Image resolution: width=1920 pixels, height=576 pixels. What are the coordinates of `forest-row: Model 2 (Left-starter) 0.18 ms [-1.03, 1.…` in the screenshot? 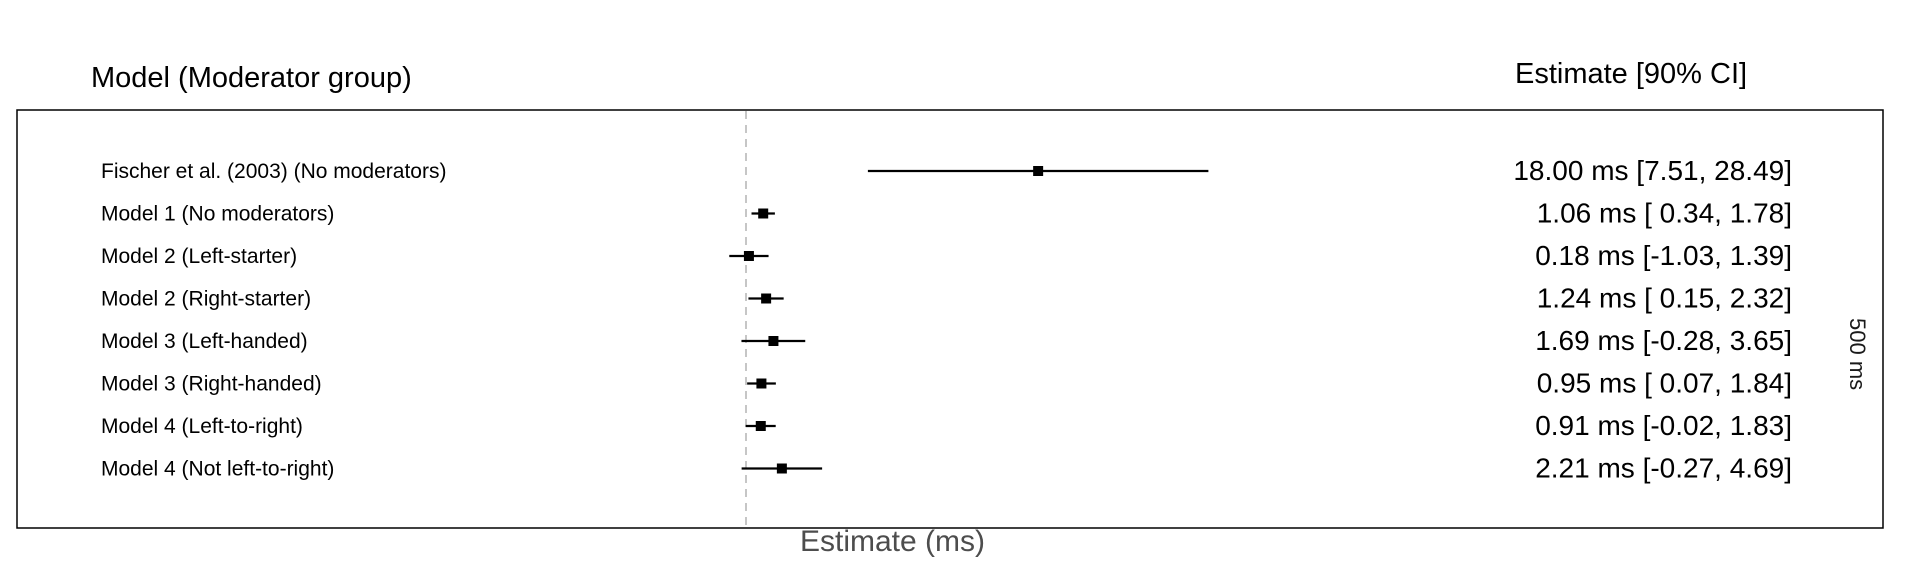 It's located at (946, 255).